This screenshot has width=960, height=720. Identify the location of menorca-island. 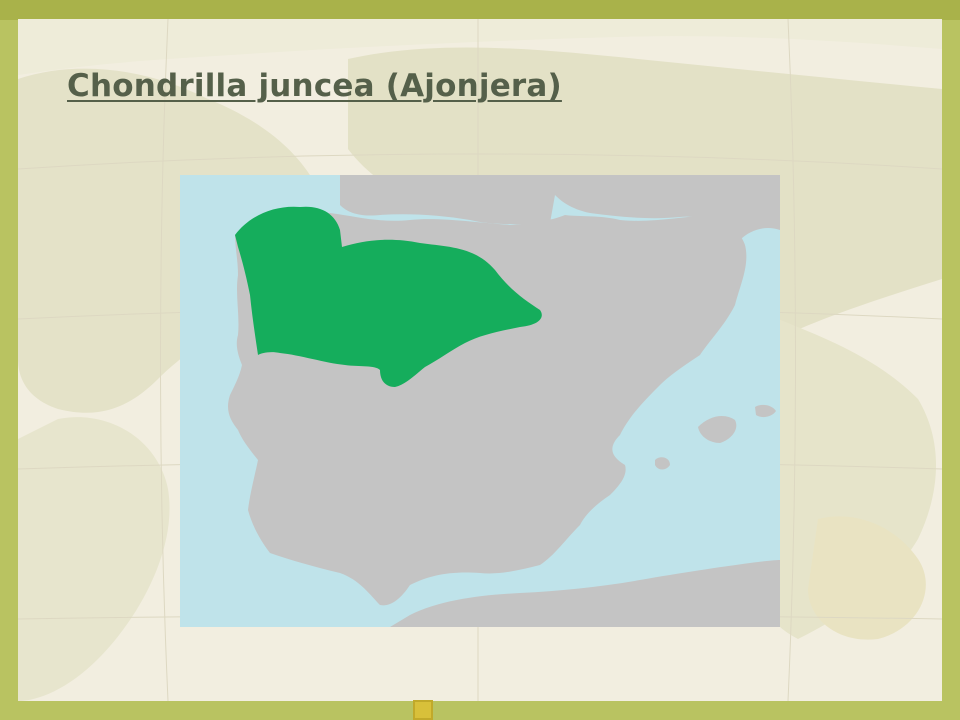
(765, 411).